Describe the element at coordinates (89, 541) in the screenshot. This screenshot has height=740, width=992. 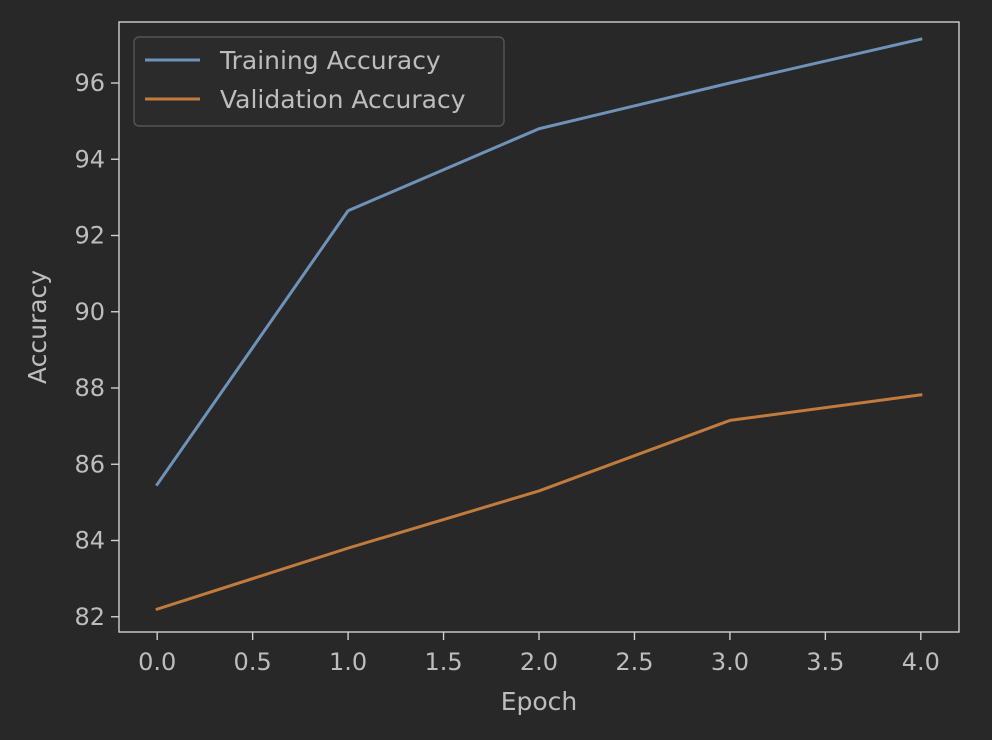
I see `y-tick-label: 84` at that location.